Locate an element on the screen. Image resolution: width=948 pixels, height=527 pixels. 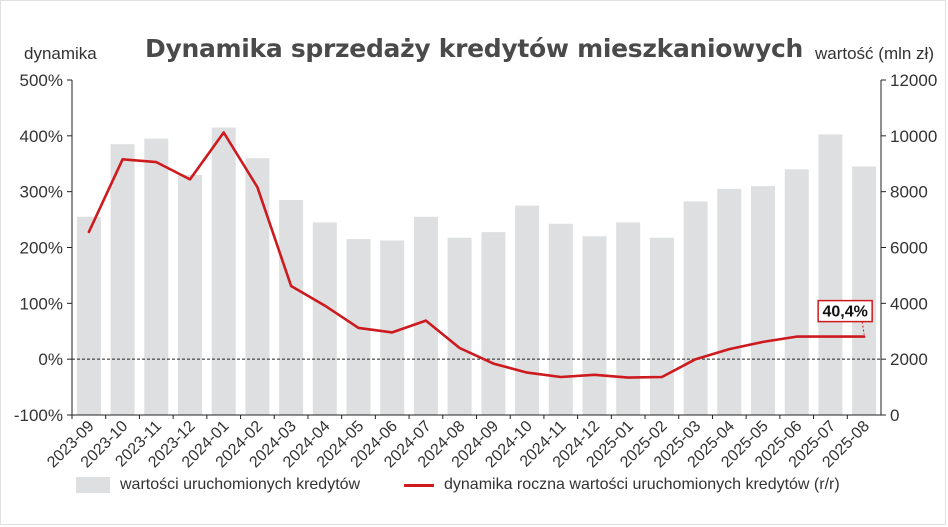
left-tick-label: 200% is located at coordinates (41, 248).